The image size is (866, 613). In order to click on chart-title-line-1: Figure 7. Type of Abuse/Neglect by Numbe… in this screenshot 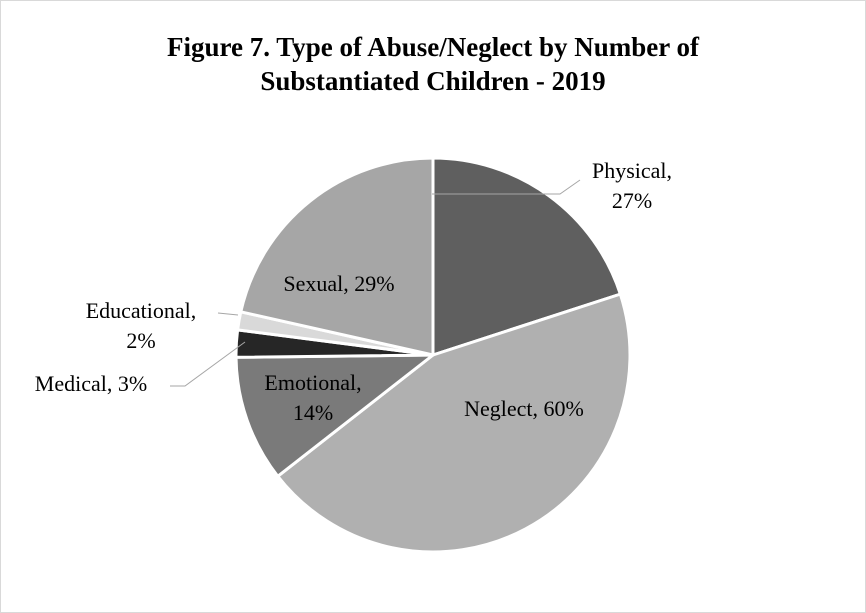, I will do `click(433, 47)`.